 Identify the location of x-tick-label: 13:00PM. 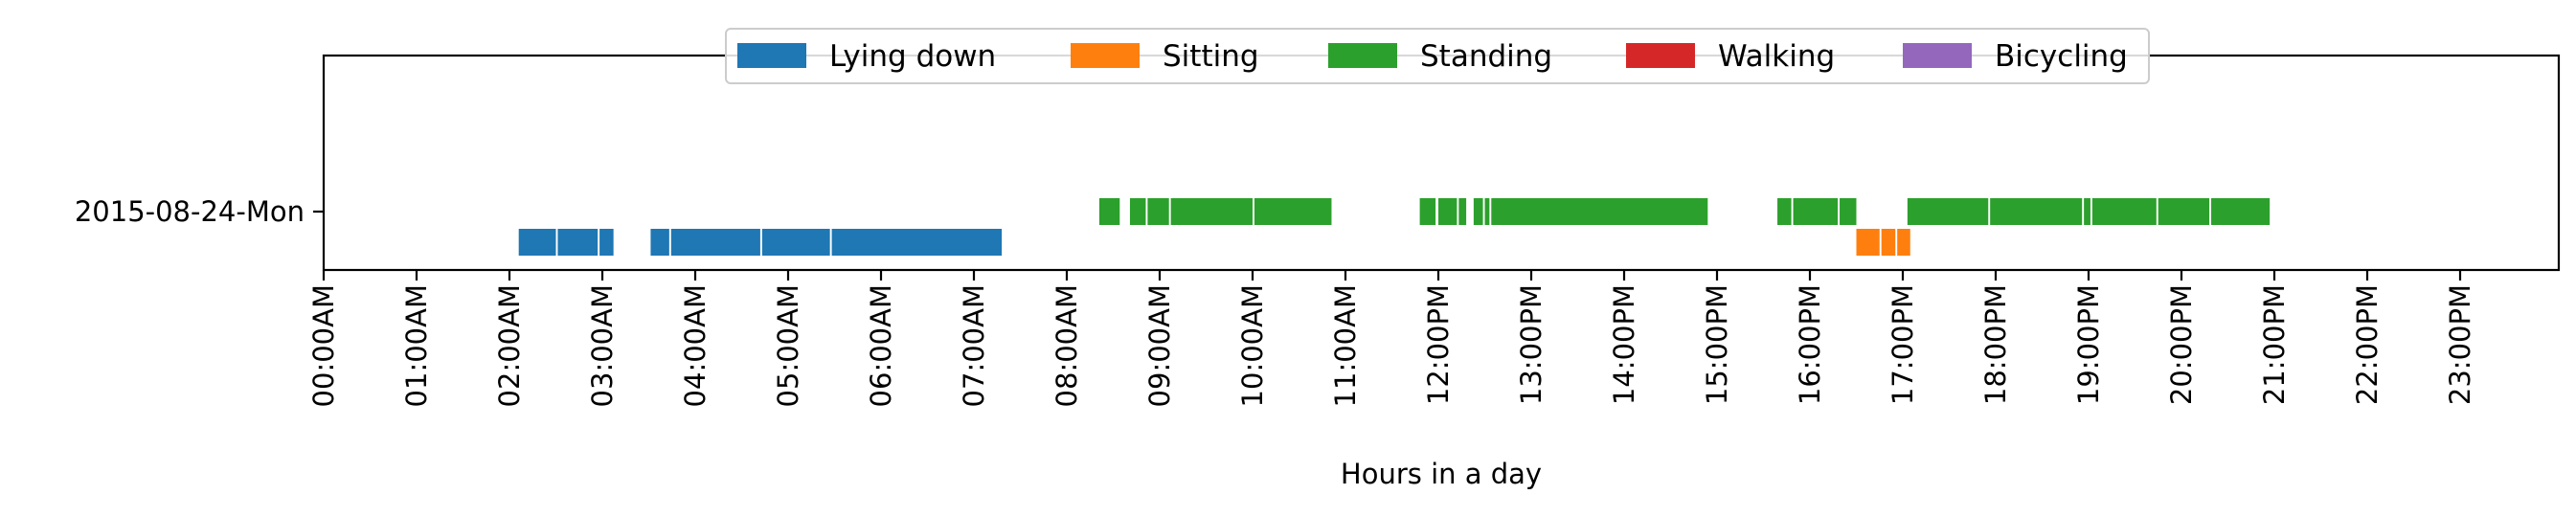
(1531, 344).